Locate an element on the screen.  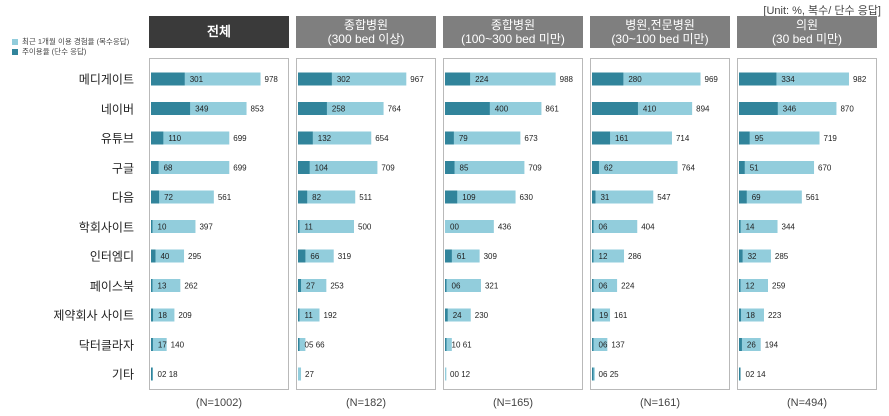
panel-title: 의원 (30 bed 미만) is located at coordinates (807, 32).